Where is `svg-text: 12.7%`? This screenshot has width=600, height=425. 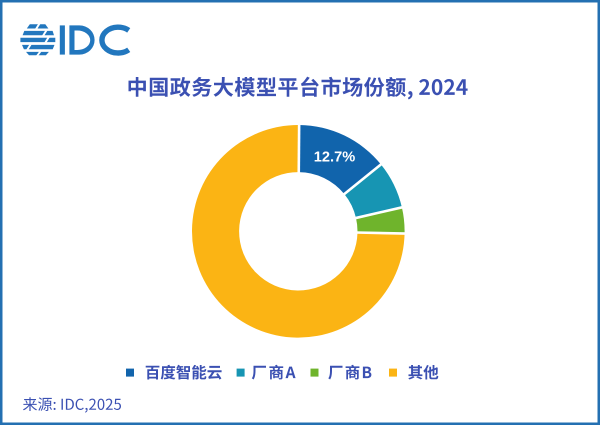
svg-text: 12.7% is located at coordinates (334, 157).